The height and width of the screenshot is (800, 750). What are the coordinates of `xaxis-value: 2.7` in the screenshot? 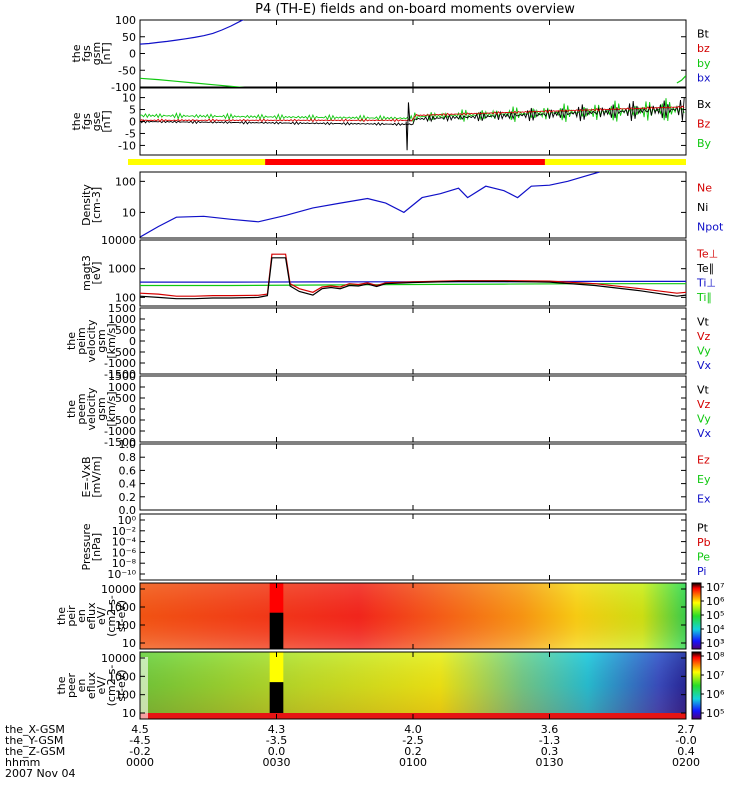 It's located at (686, 729).